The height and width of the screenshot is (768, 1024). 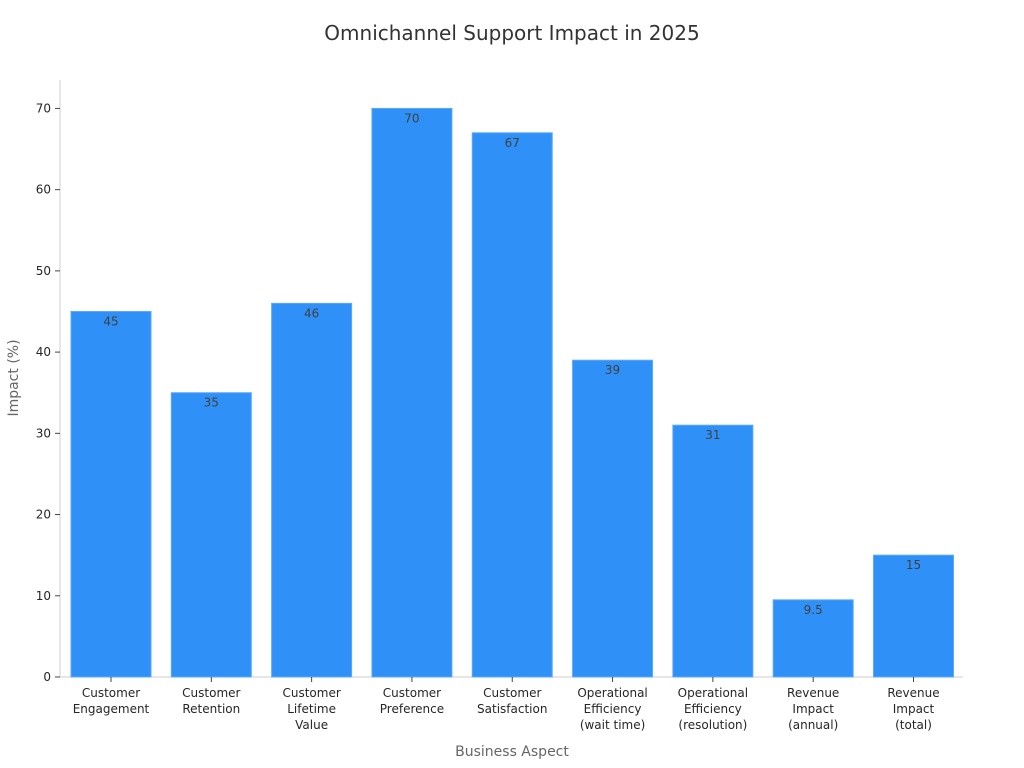 I want to click on y-tick-label: 70, so click(x=43, y=108).